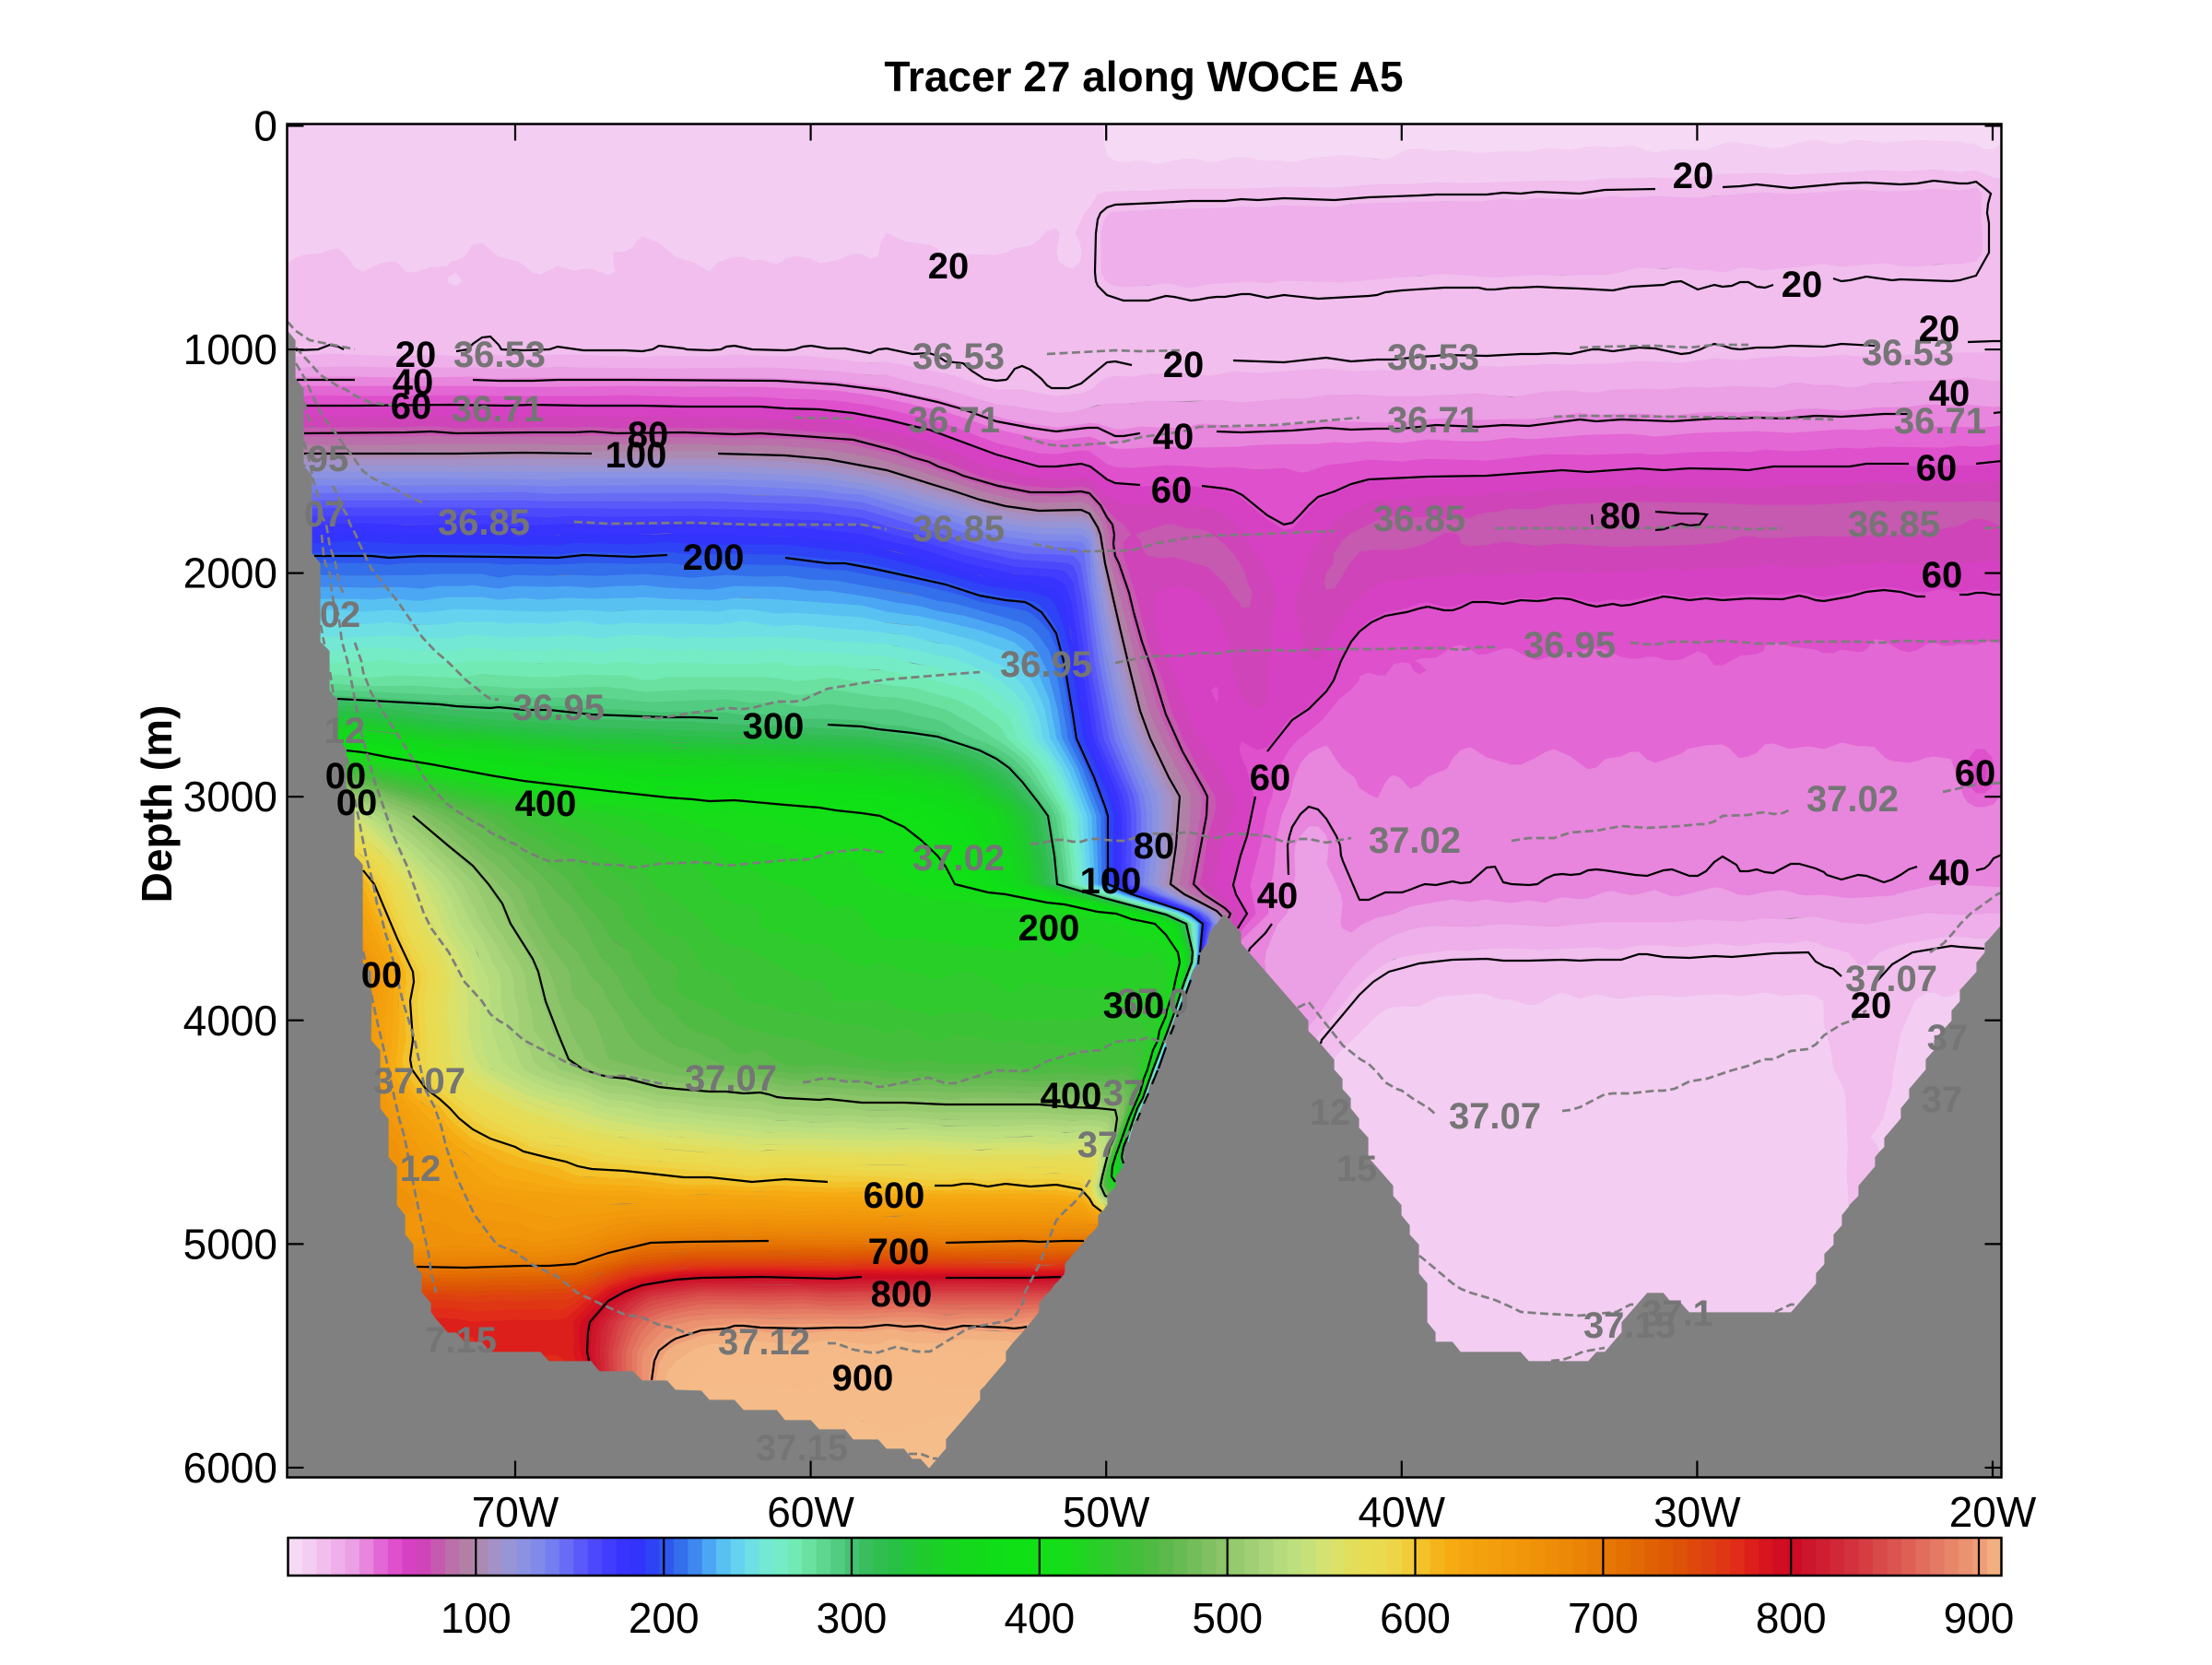 Image resolution: width=2212 pixels, height=1665 pixels. What do you see at coordinates (764, 1342) in the screenshot?
I see `svg-text: 37.12` at bounding box center [764, 1342].